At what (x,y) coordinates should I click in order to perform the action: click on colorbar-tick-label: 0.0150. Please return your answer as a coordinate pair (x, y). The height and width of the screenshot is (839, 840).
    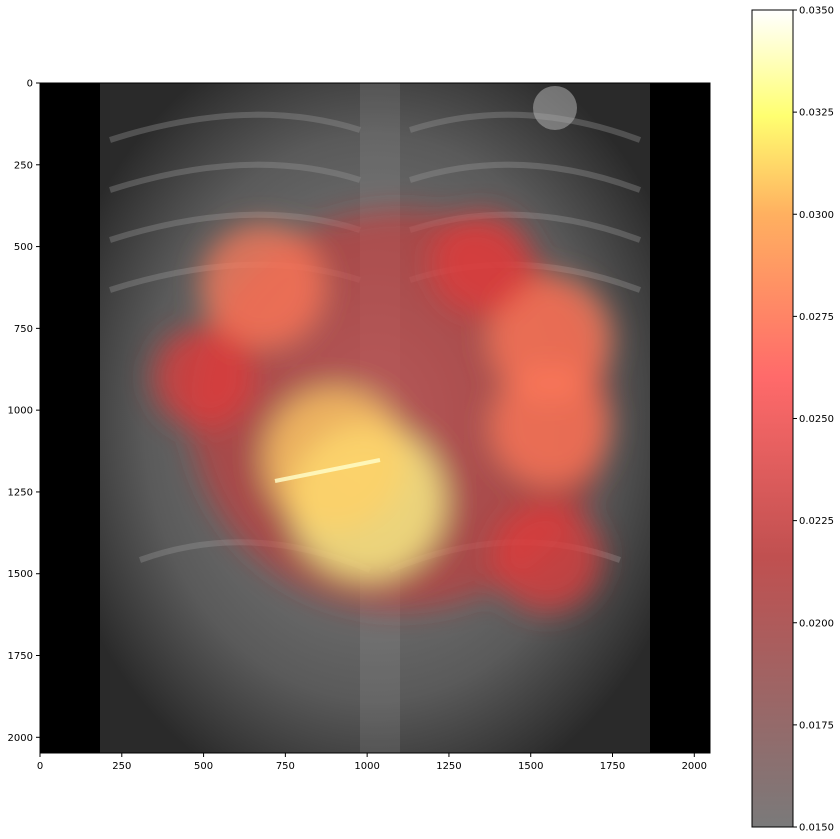
    Looking at the image, I should click on (816, 828).